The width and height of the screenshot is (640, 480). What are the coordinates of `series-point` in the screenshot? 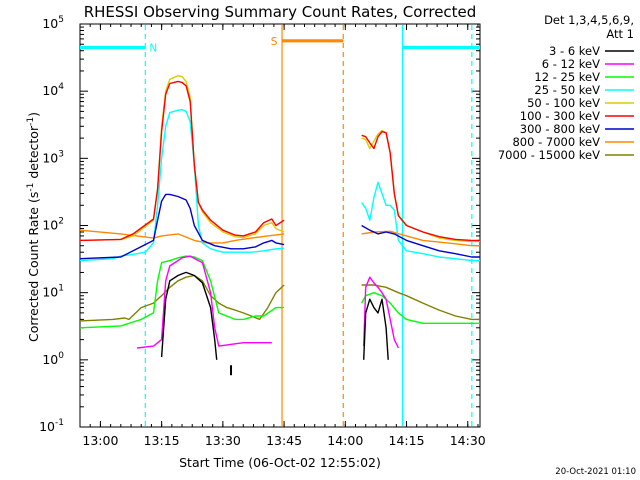 It's located at (231, 370).